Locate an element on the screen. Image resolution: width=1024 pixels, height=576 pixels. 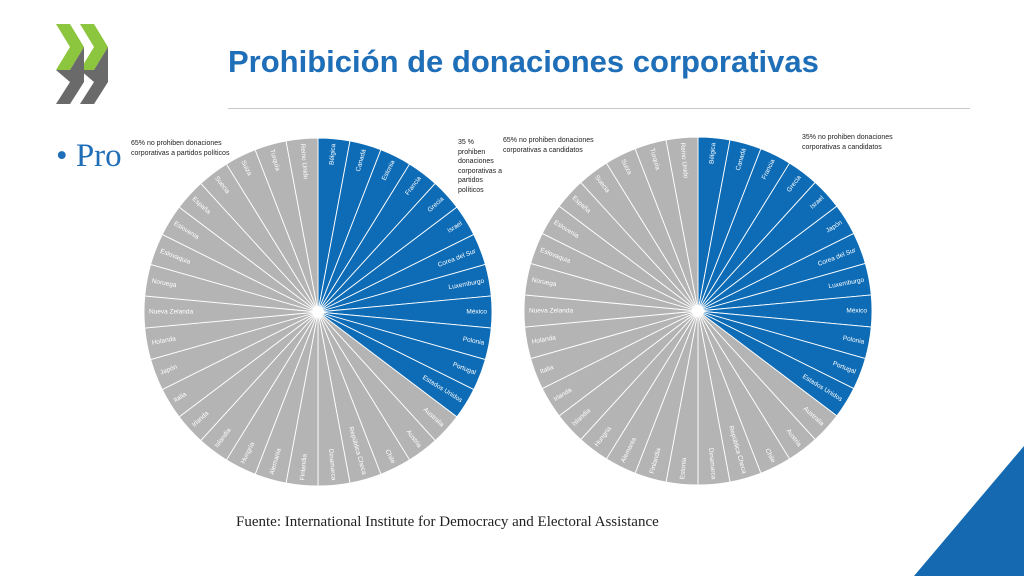
logo-chevron-gray-right is located at coordinates (94, 75).